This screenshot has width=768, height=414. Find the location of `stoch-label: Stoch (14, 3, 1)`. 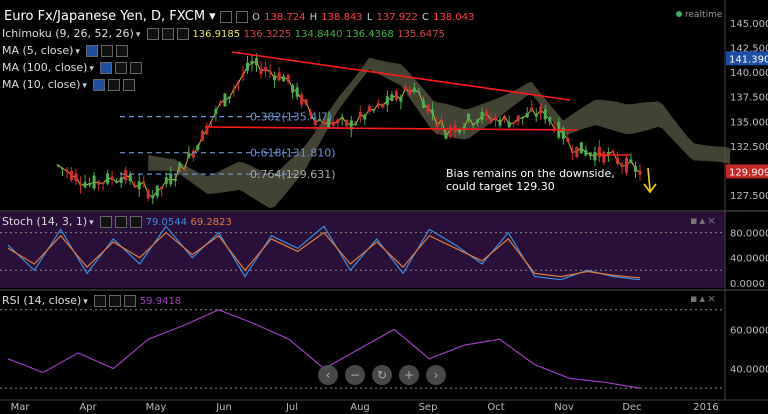

stoch-label: Stoch (14, 3, 1) is located at coordinates (45, 221).